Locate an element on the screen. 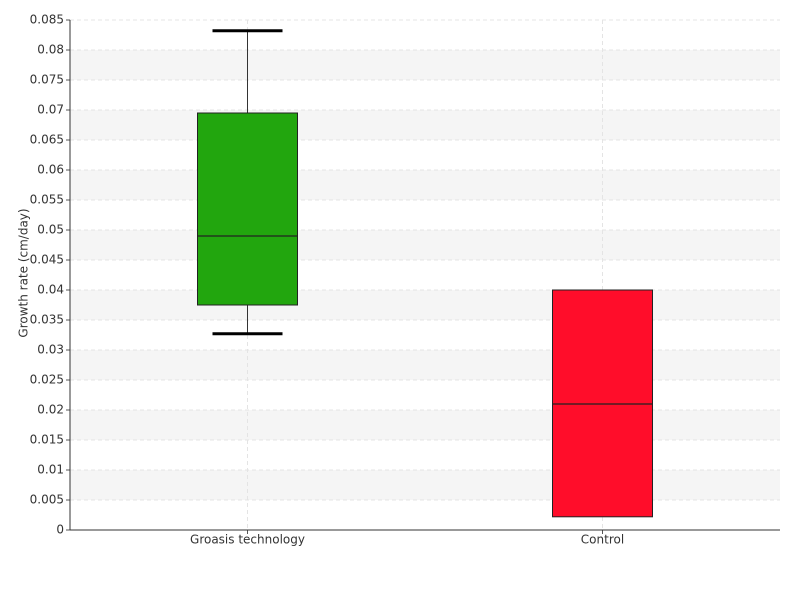 Image resolution: width=800 pixels, height=600 pixels. y-tick-label: 0.06 is located at coordinates (50, 170).